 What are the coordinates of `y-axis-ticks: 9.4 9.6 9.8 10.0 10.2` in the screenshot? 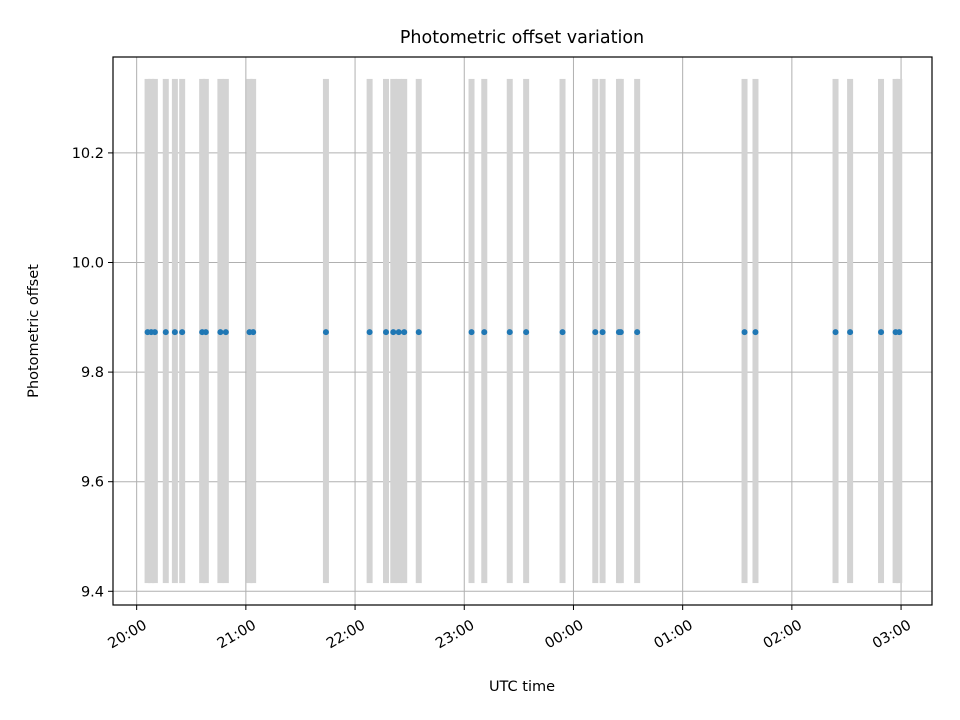 It's located at (92, 373).